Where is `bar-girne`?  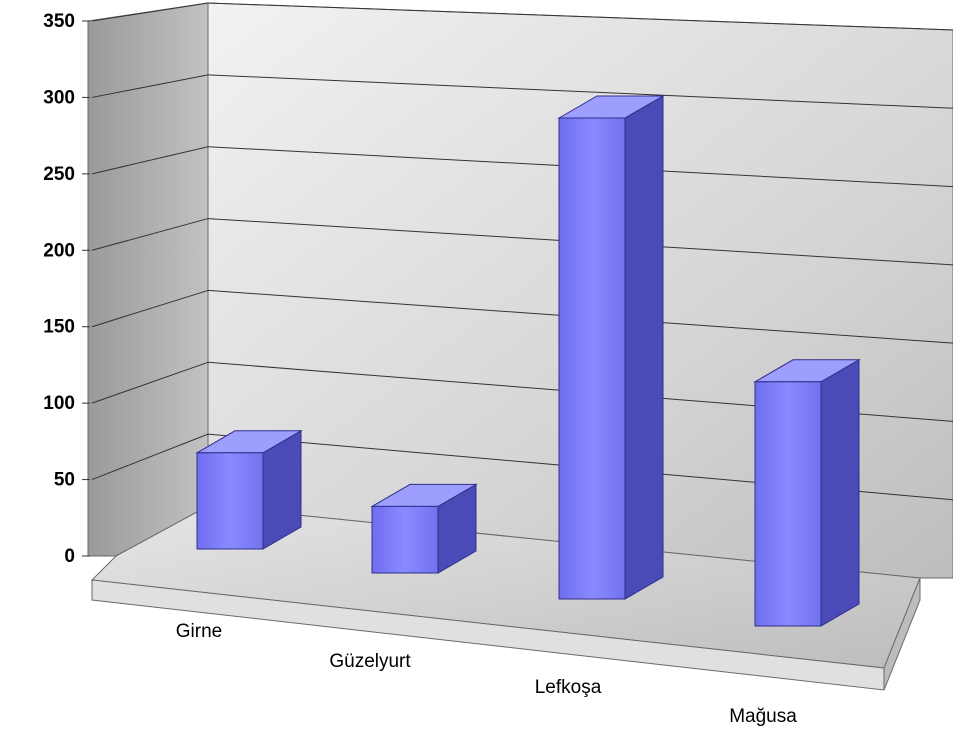
bar-girne is located at coordinates (249, 489).